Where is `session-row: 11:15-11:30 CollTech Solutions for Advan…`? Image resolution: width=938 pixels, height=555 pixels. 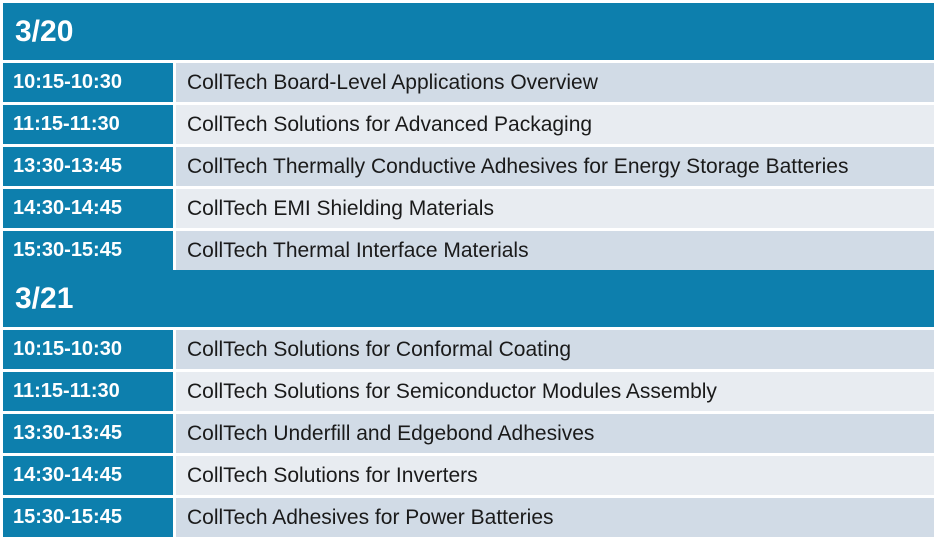
session-row: 11:15-11:30 CollTech Solutions for Advan… is located at coordinates (468, 124).